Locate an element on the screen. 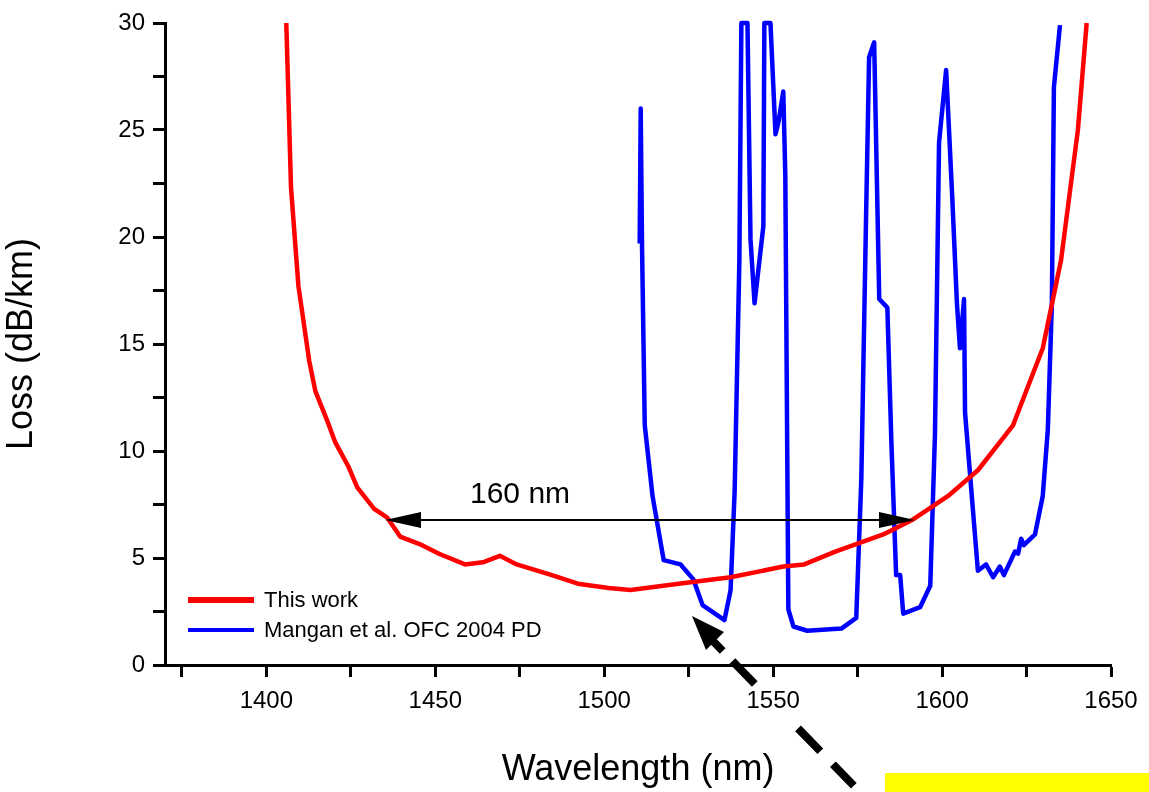  legend-label: This work is located at coordinates (311, 600).